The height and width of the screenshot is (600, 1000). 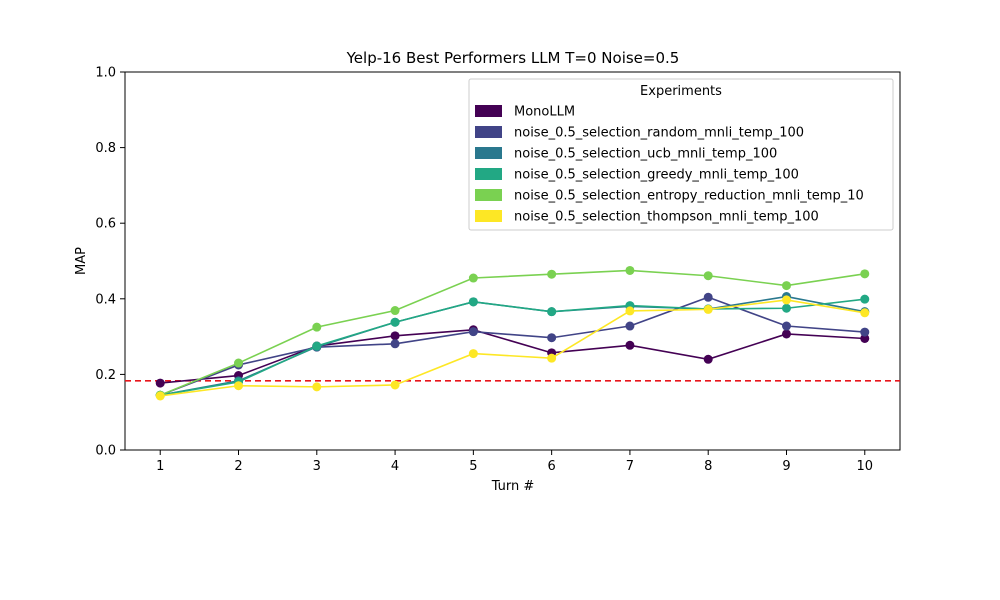 What do you see at coordinates (786, 466) in the screenshot?
I see `x-tick-label: 9` at bounding box center [786, 466].